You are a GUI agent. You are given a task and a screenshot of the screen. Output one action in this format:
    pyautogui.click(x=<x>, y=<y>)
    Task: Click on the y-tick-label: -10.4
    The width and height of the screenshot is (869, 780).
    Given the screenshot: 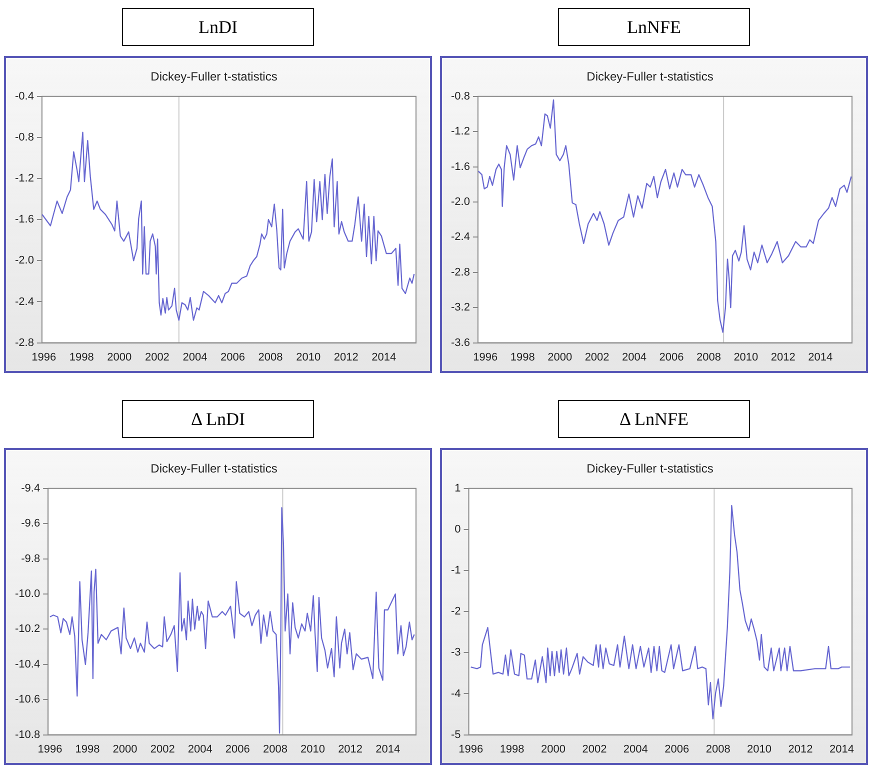 What is the action you would take?
    pyautogui.click(x=27, y=664)
    